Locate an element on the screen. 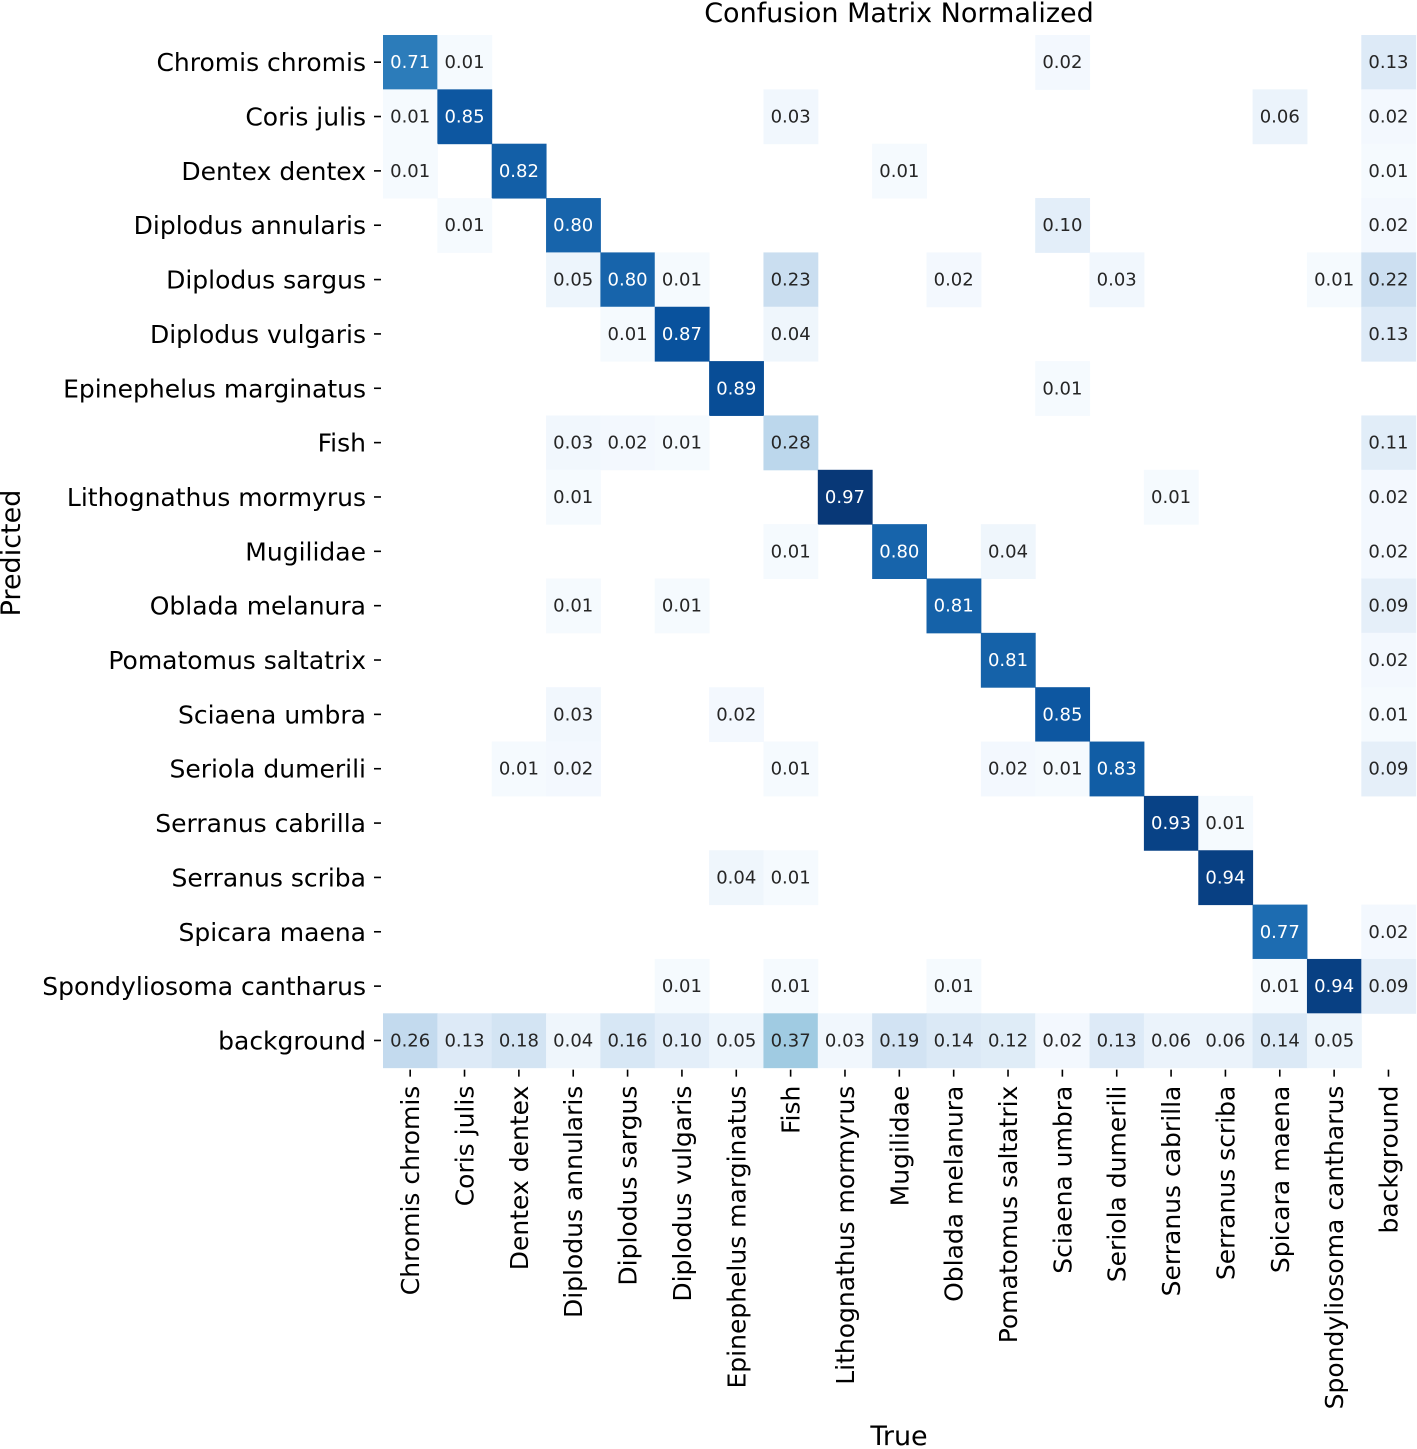 The height and width of the screenshot is (1449, 1417). cell-value-label: 0.13 is located at coordinates (1388, 62).